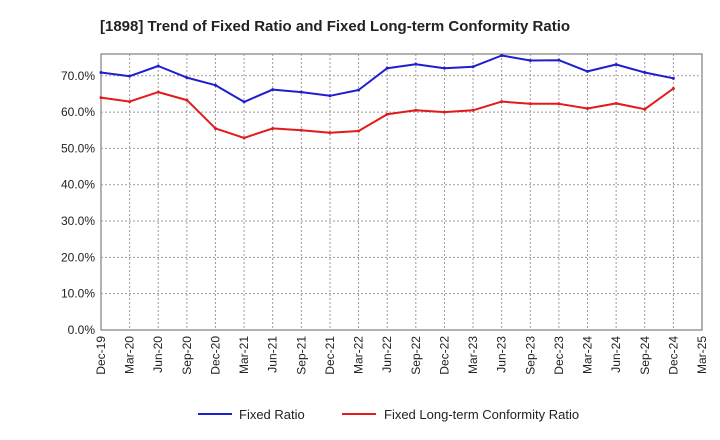 The height and width of the screenshot is (440, 720). What do you see at coordinates (101, 355) in the screenshot?
I see `x-tick-label: Dec-19` at bounding box center [101, 355].